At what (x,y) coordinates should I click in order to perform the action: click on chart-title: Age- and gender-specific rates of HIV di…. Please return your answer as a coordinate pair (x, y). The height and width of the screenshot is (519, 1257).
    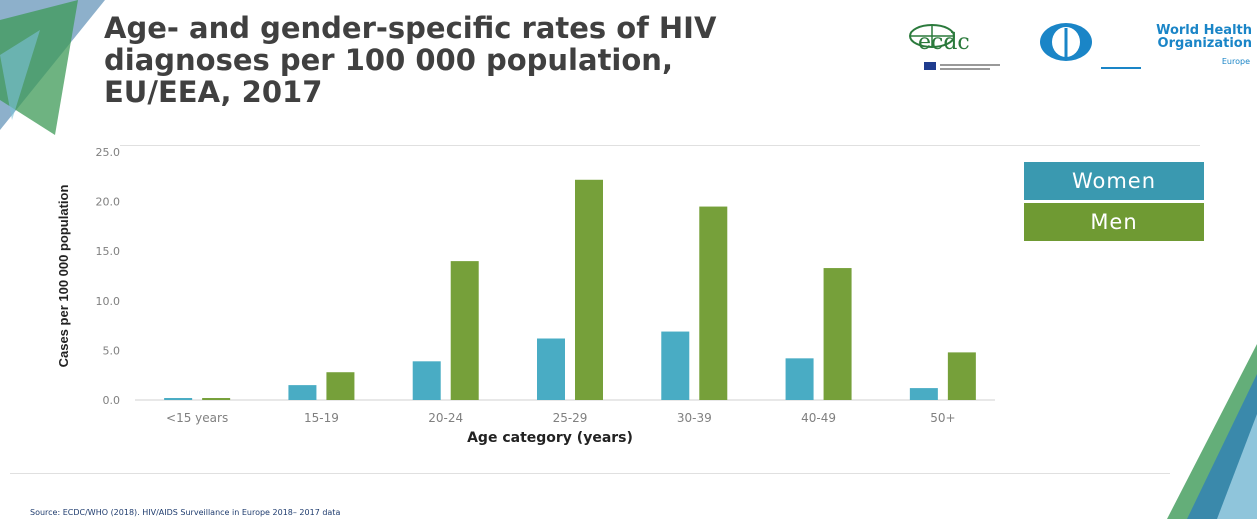
    Looking at the image, I should click on (484, 60).